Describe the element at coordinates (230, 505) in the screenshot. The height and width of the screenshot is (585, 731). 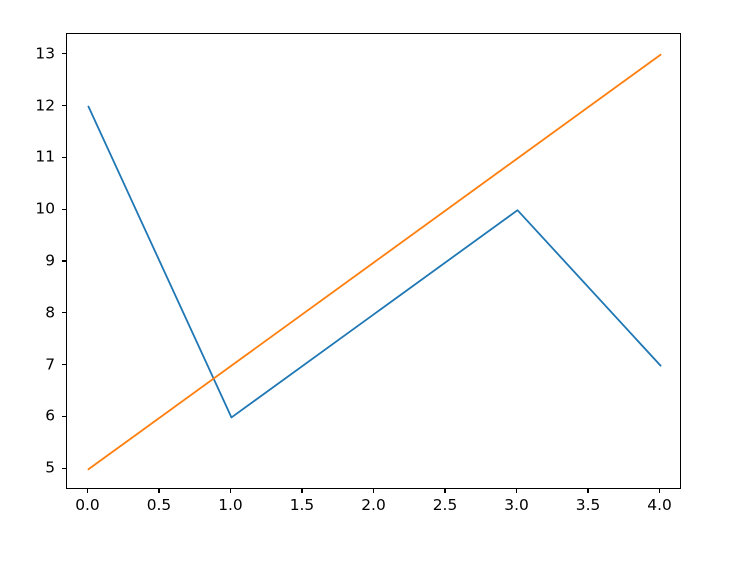
I see `x-tick-label: 1.0` at that location.